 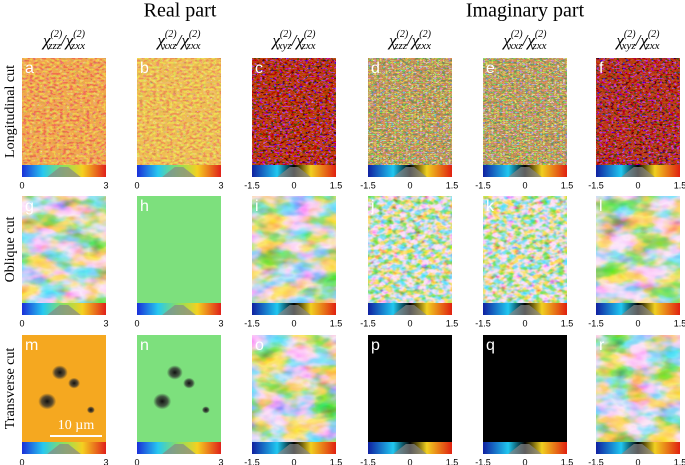 I want to click on panel-letter: f, so click(x=601, y=68).